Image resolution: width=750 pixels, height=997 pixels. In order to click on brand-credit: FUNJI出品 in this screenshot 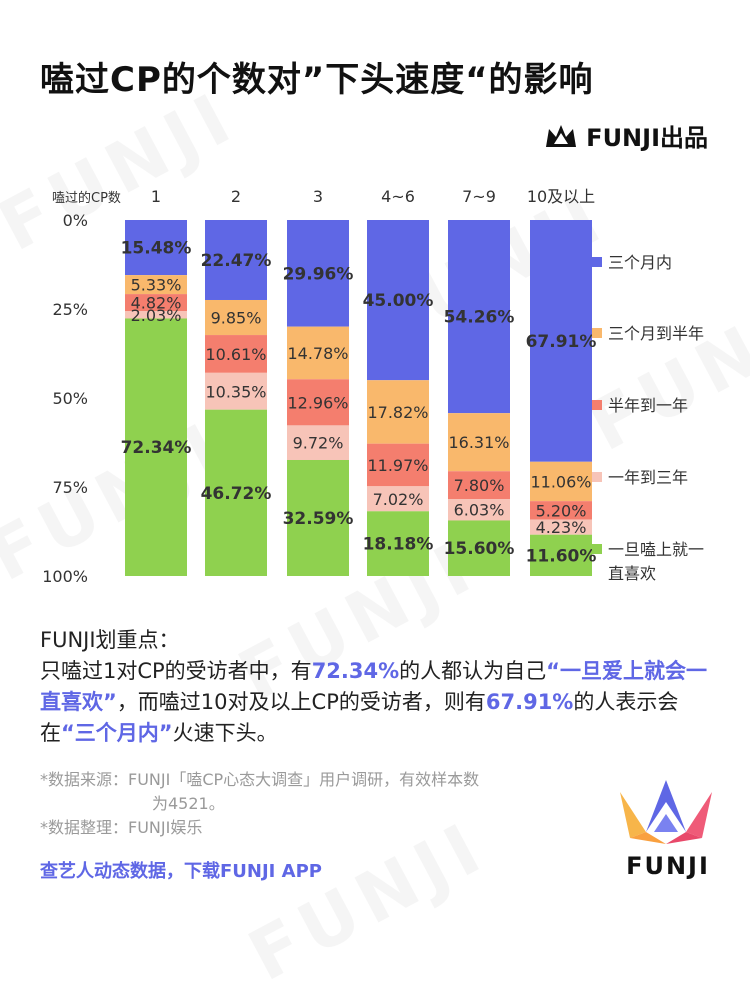, I will do `click(626, 135)`.